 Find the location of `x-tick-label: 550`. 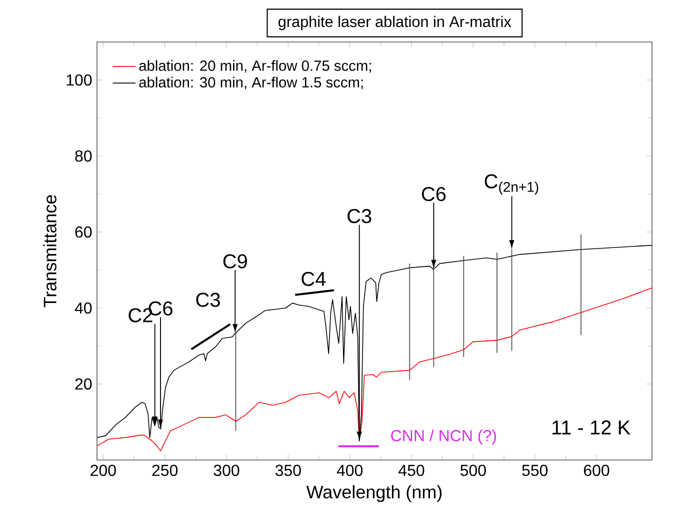

x-tick-label: 550 is located at coordinates (535, 470).